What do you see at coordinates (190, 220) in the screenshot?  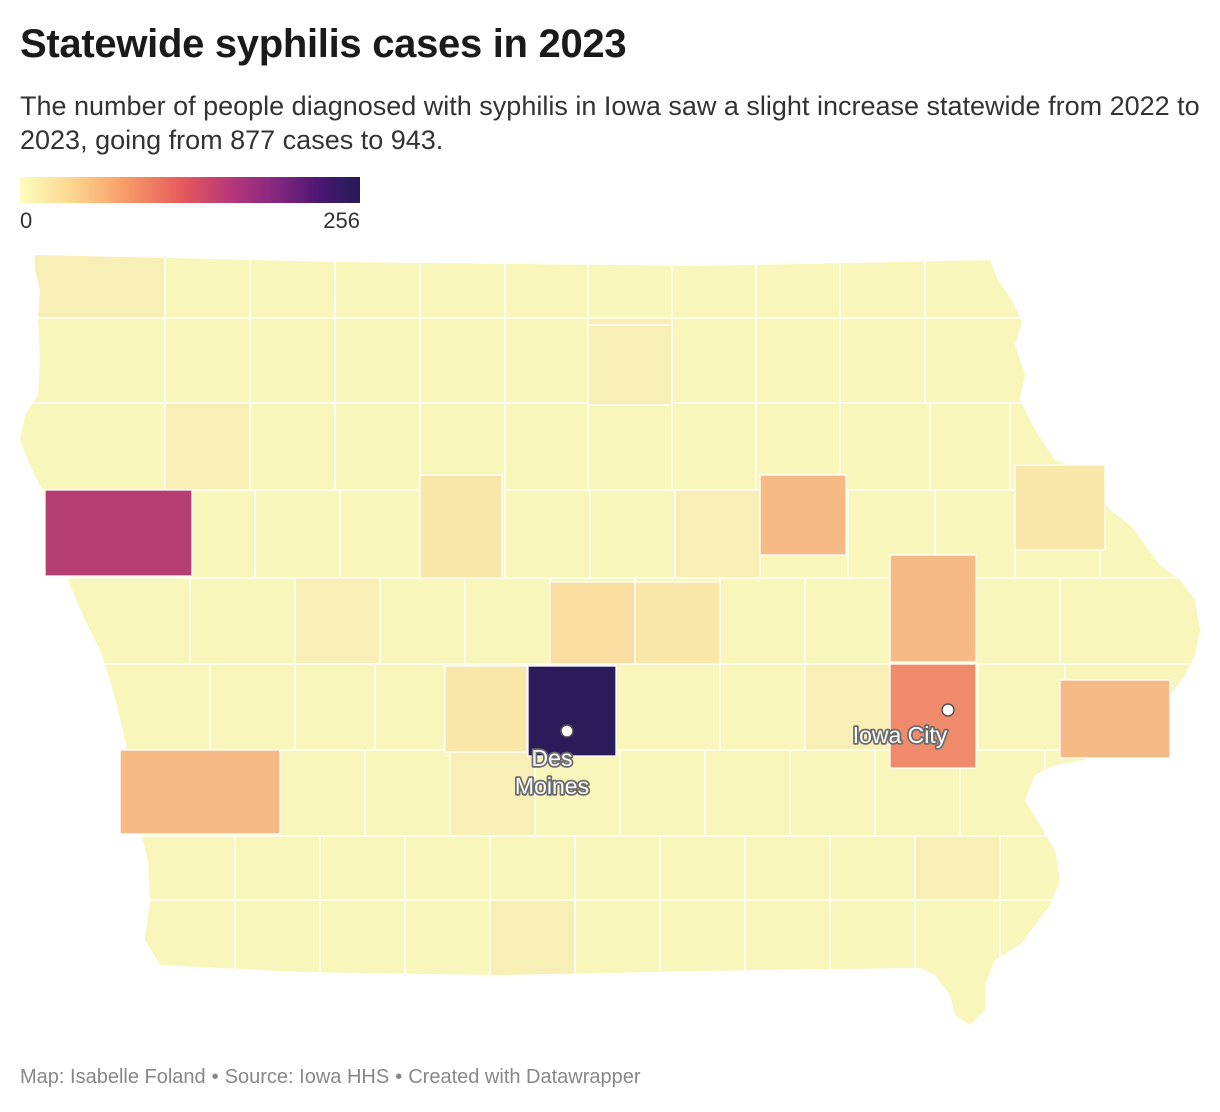 I see `legend-labels: 0 256` at bounding box center [190, 220].